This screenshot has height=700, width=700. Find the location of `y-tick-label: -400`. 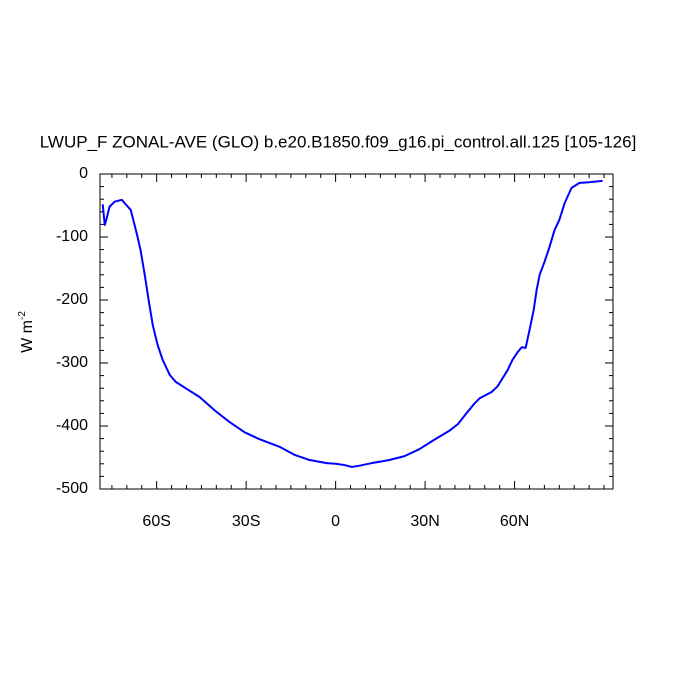

y-tick-label: -400 is located at coordinates (72, 425).